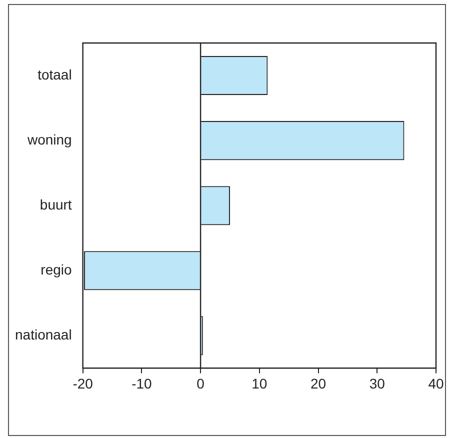  Describe the element at coordinates (55, 74) in the screenshot. I see `y-tick-label: totaal` at that location.